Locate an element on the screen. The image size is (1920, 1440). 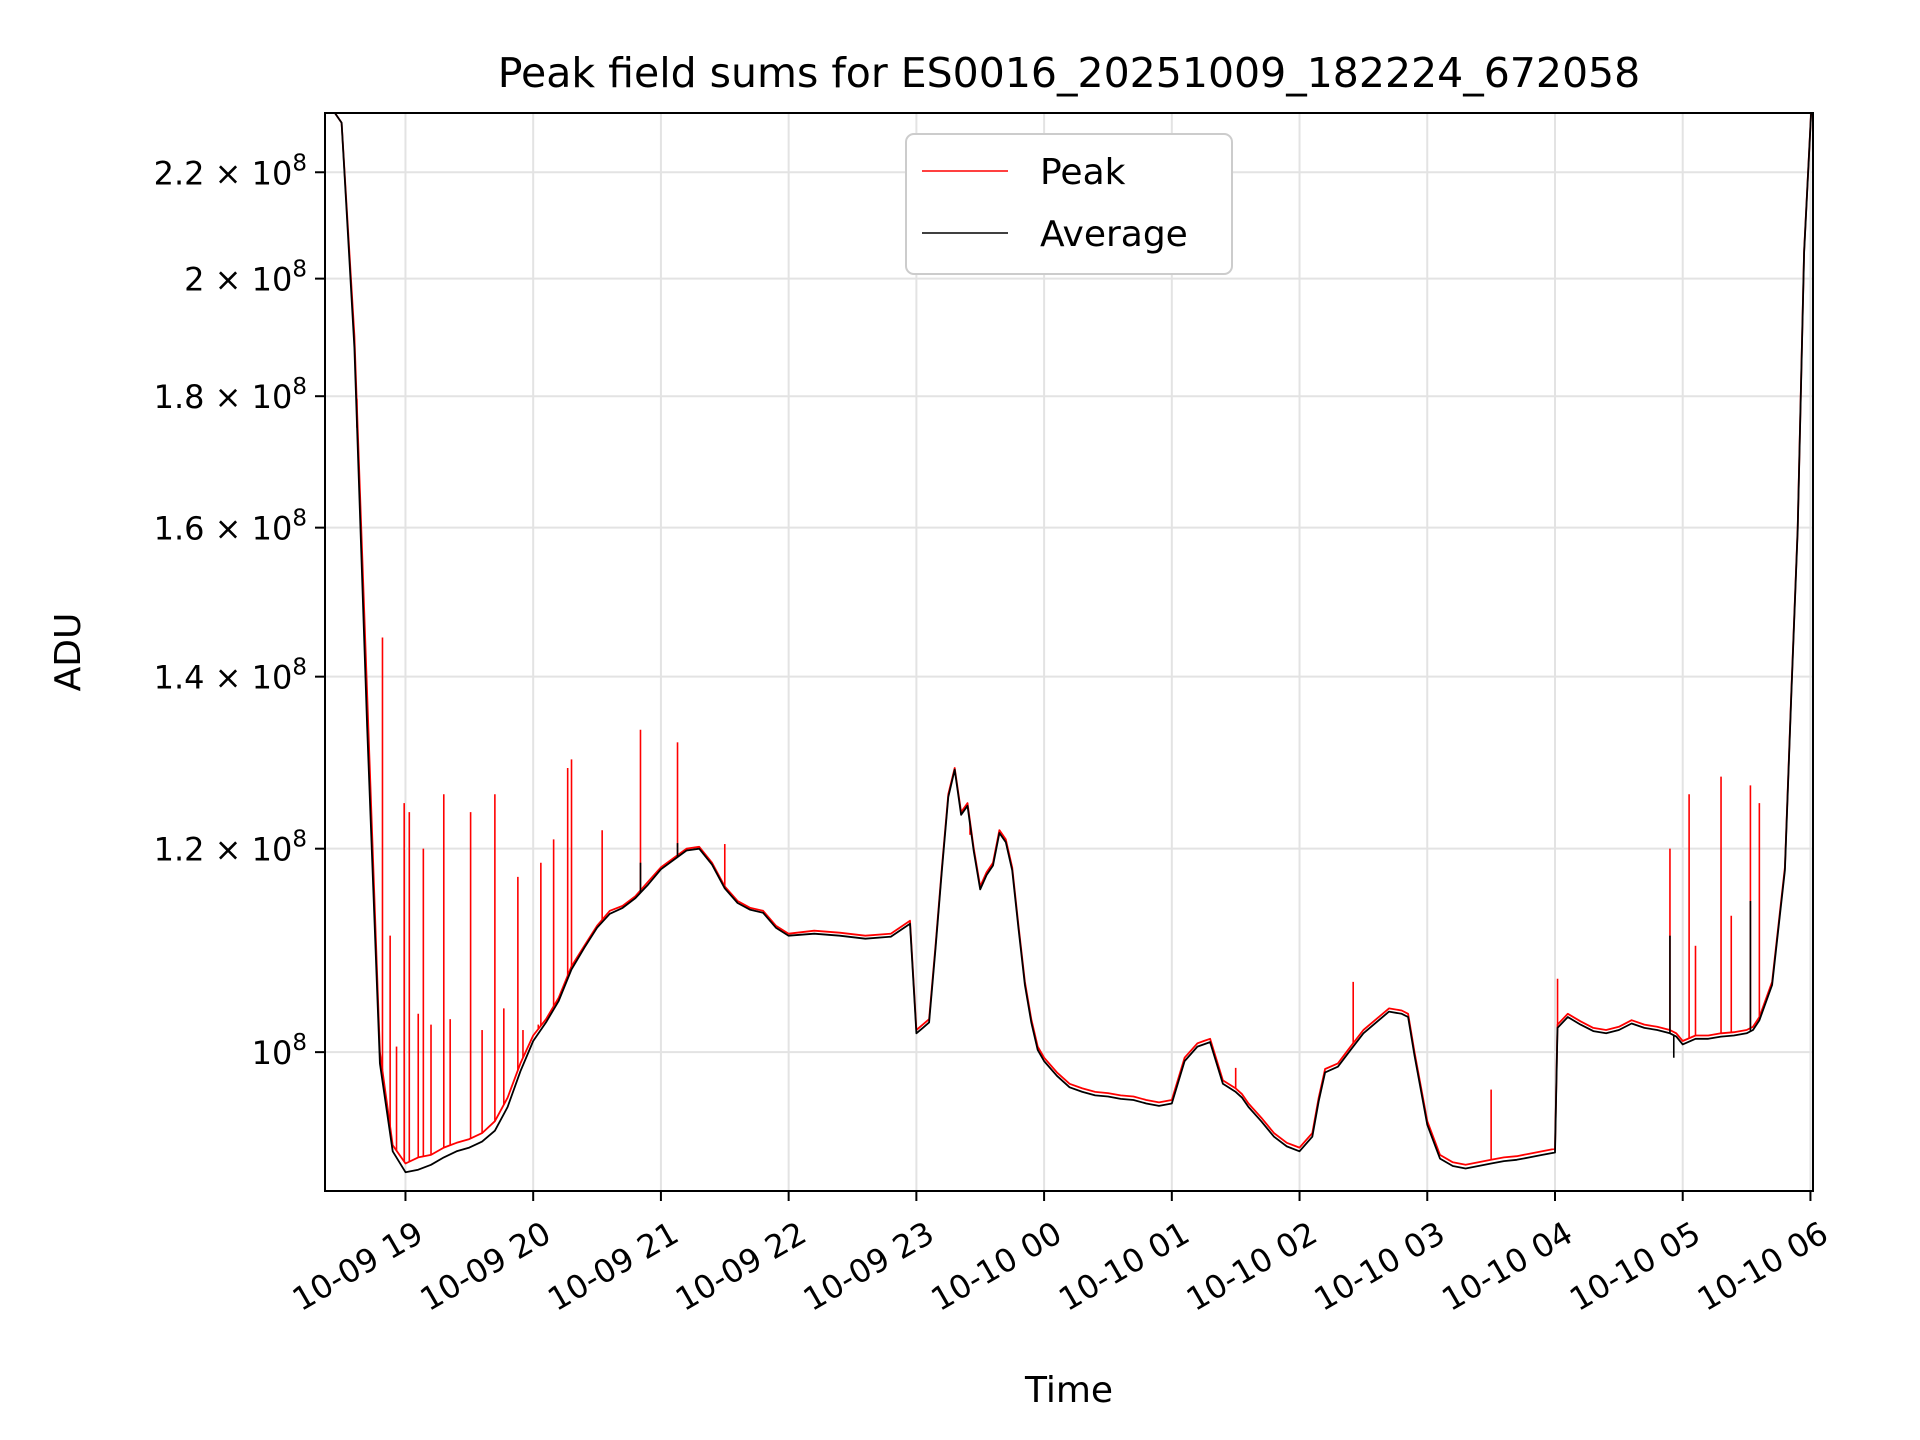
y-tick-label: 1.6 × 108 is located at coordinates (230, 527).